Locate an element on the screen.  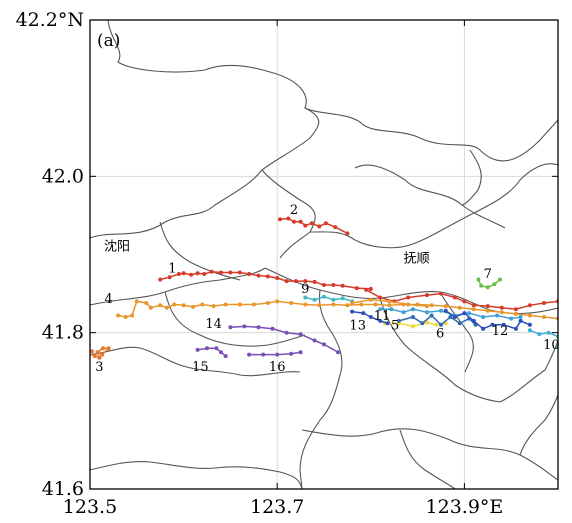
track-label-4: 4 is located at coordinates (109, 299).